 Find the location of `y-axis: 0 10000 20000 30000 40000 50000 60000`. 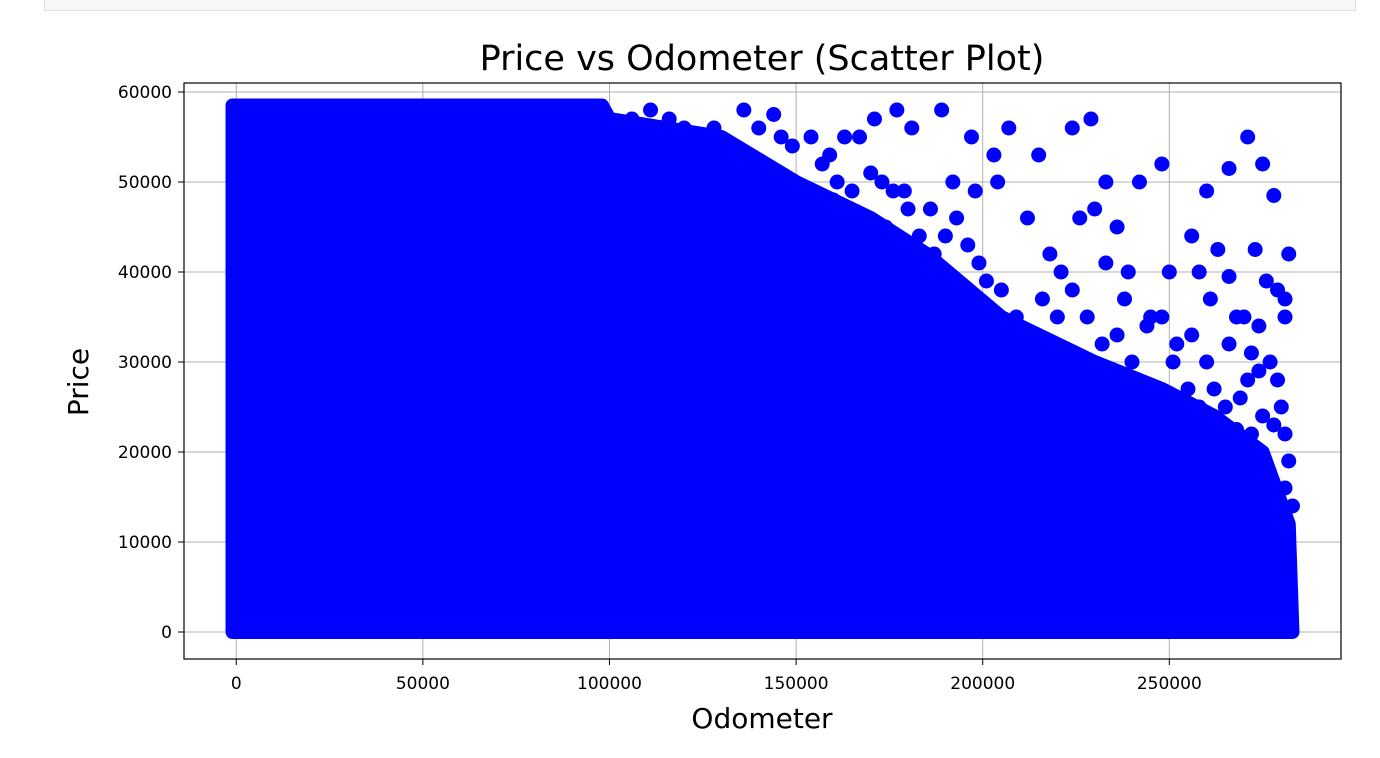

y-axis: 0 10000 20000 30000 40000 50000 60000 is located at coordinates (151, 363).